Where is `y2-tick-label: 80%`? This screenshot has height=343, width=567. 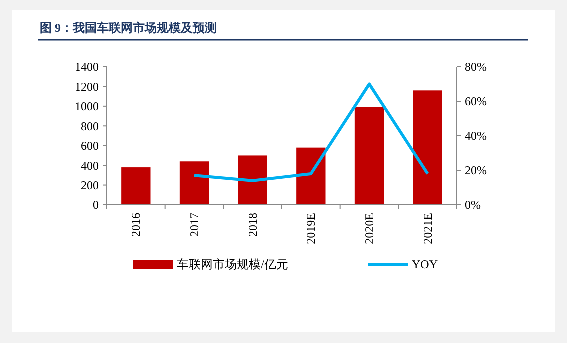
y2-tick-label: 80% is located at coordinates (476, 67).